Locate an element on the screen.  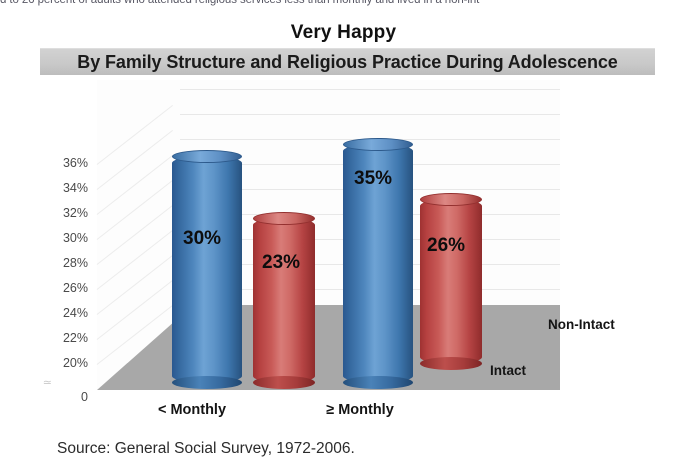
bar-non-intact-less-than-monthly is located at coordinates (207, 269).